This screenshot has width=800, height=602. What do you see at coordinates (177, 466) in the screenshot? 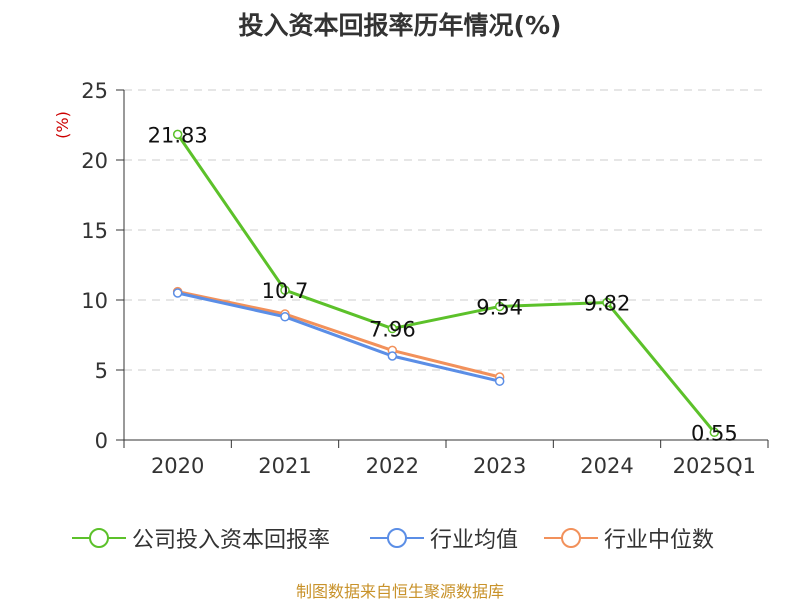
I see `x-tick-label: 2020` at bounding box center [177, 466].